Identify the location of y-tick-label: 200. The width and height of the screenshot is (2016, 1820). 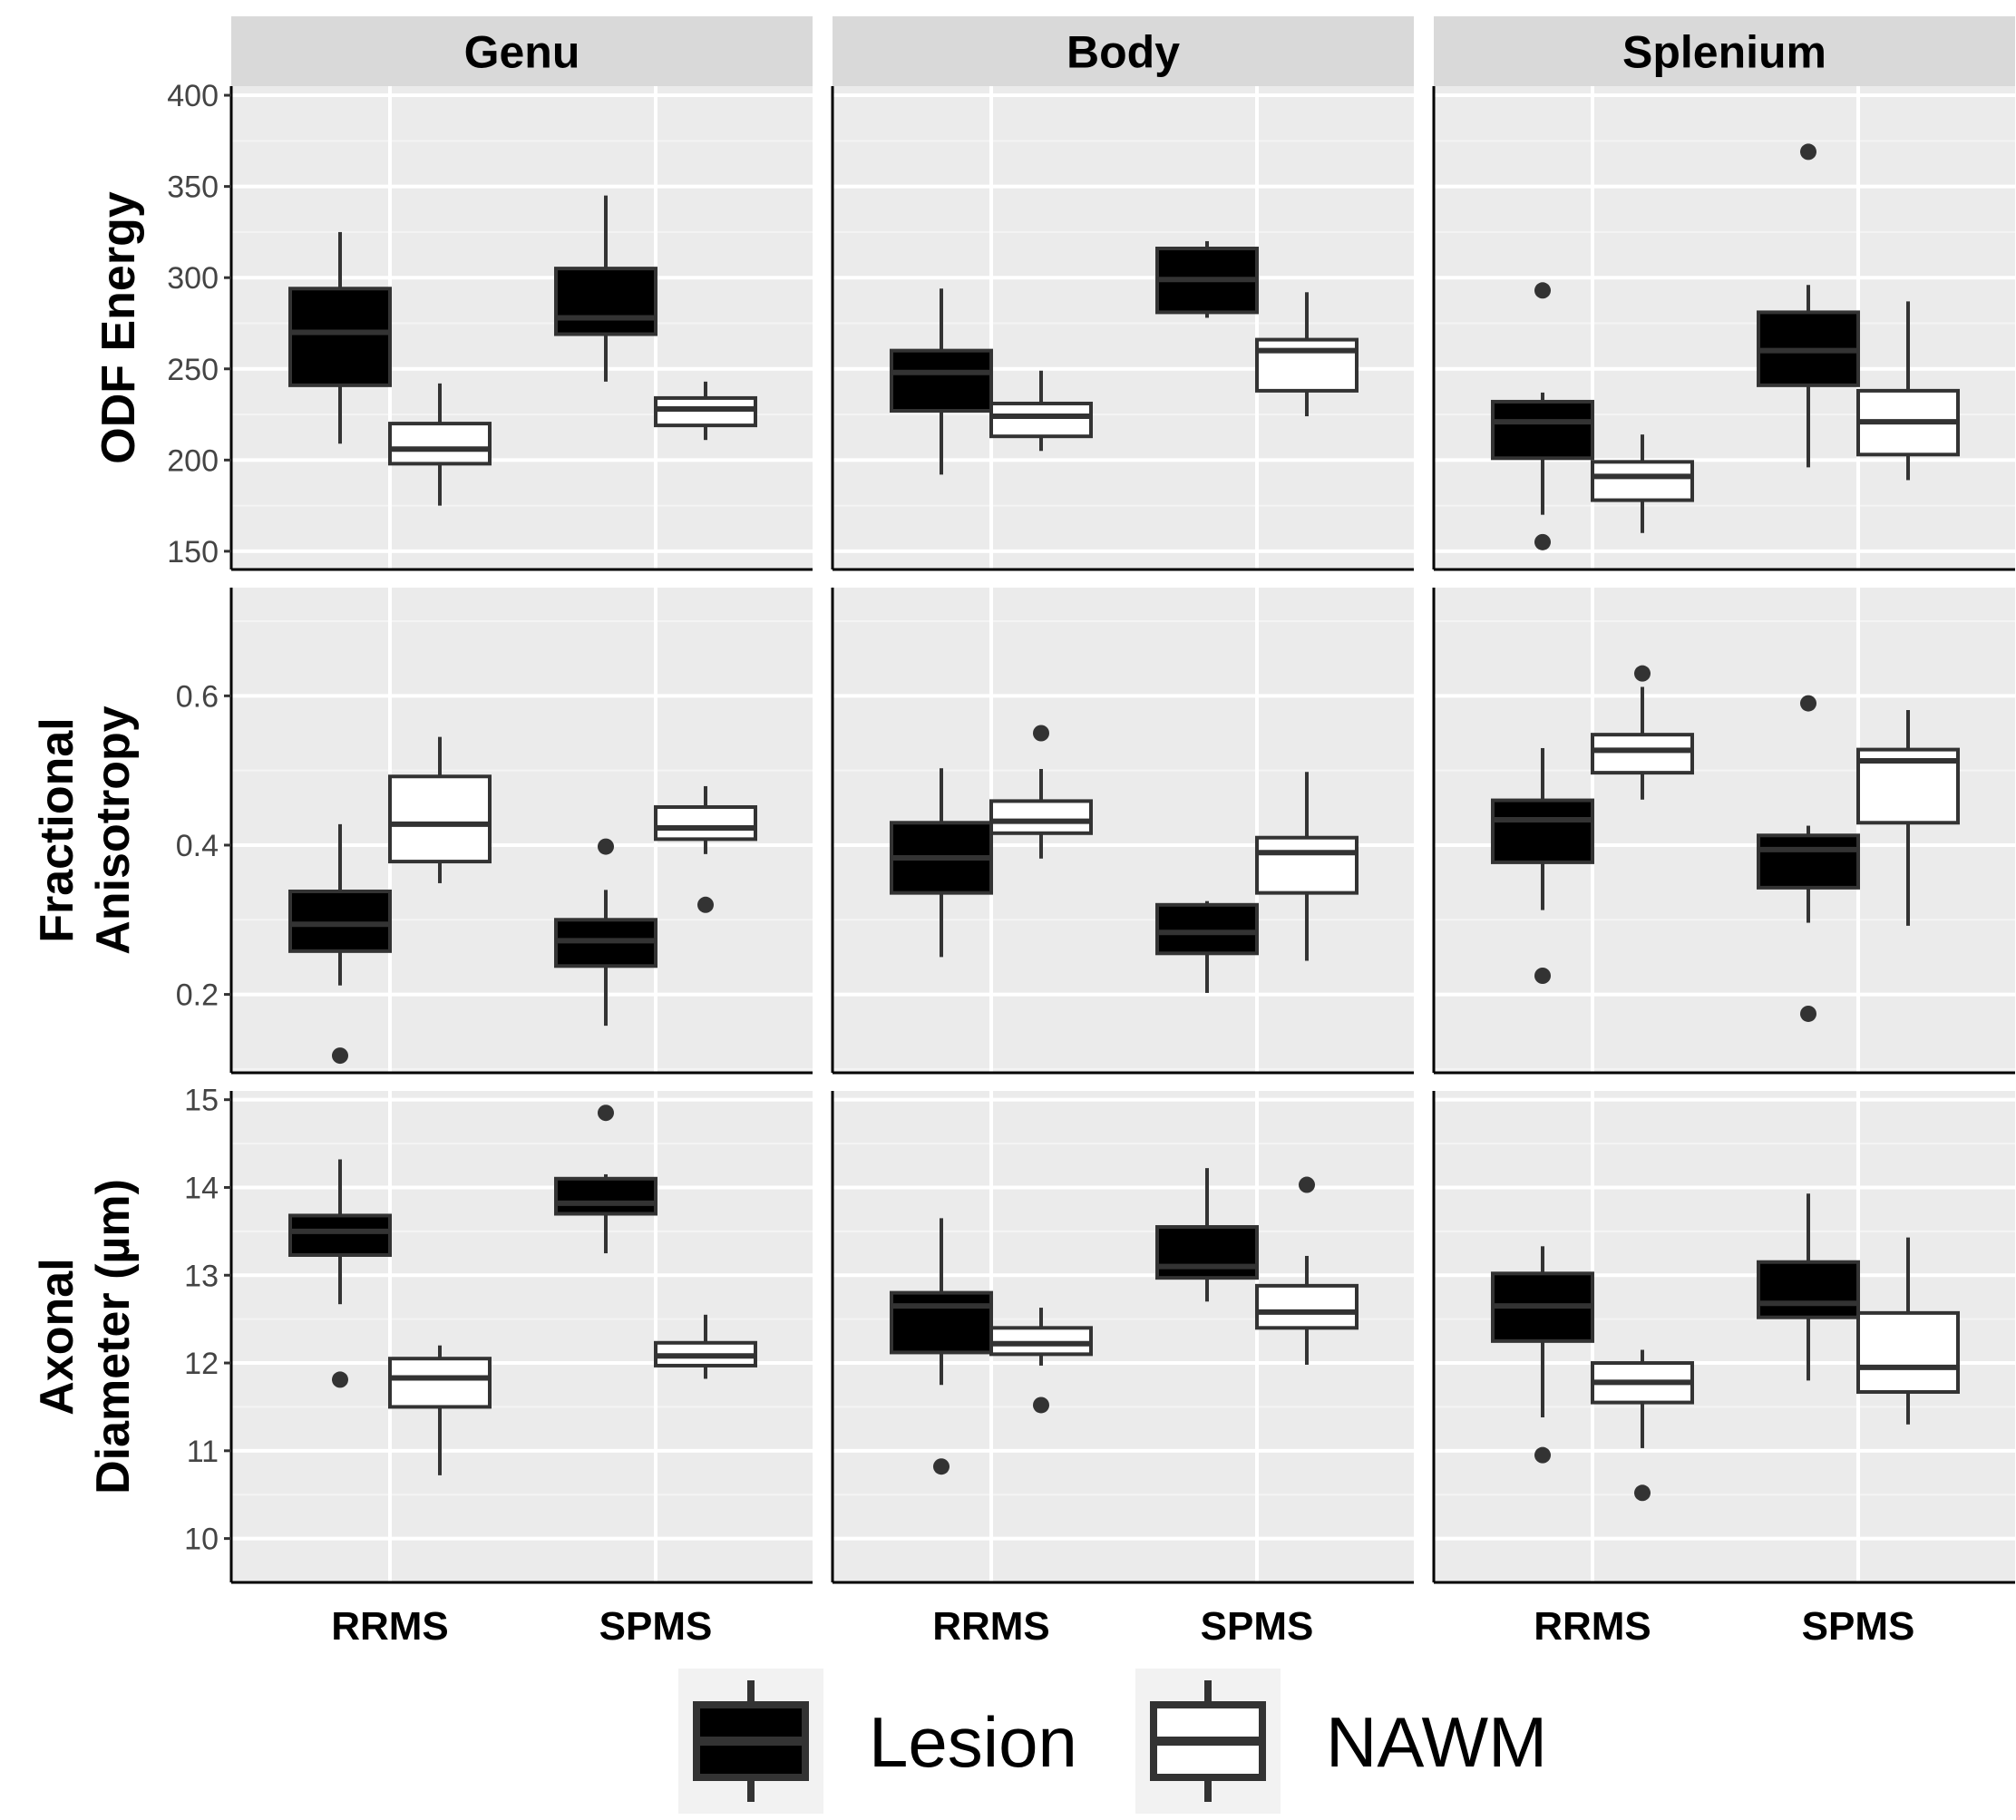
(193, 460).